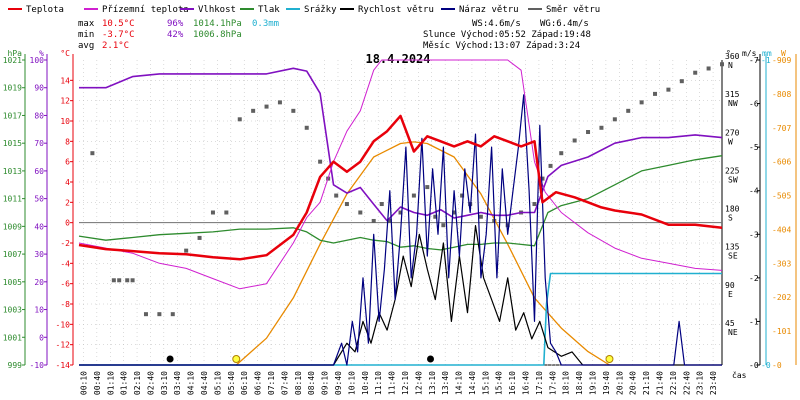  I want to click on rain-axis-label: mm, so click(767, 53).